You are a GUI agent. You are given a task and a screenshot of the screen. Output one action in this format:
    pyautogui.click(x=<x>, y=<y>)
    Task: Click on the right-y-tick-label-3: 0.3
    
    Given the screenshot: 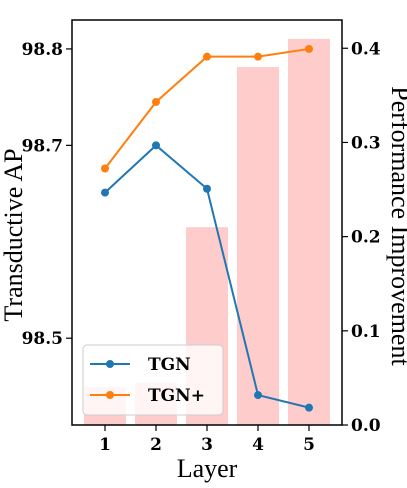 What is the action you would take?
    pyautogui.click(x=366, y=143)
    